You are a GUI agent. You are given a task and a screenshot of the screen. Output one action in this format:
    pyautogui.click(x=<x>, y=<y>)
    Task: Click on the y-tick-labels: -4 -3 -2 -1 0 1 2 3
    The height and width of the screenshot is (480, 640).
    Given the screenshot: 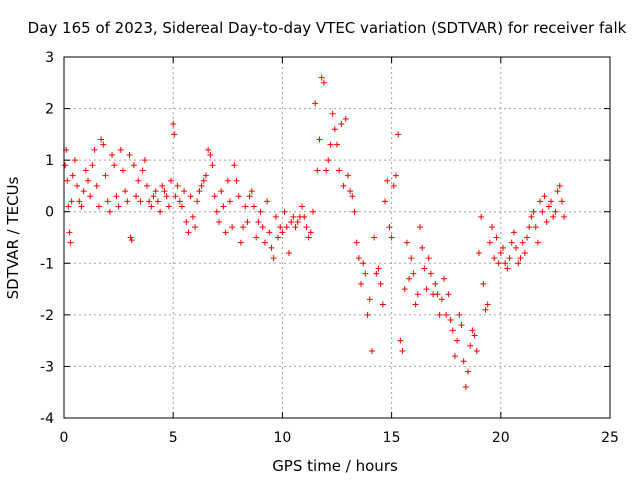 What is the action you would take?
    pyautogui.click(x=47, y=238)
    